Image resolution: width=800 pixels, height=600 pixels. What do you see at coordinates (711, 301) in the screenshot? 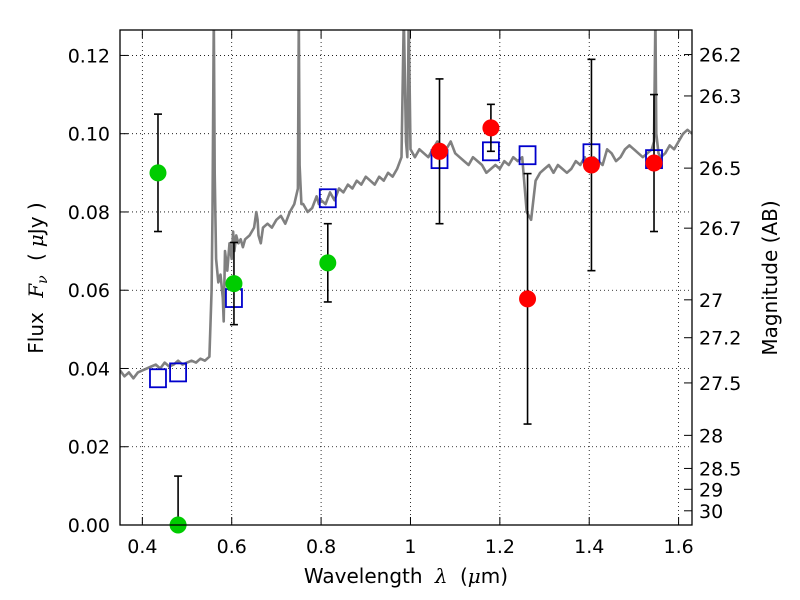
I see `mag-tick-label: 27` at bounding box center [711, 301].